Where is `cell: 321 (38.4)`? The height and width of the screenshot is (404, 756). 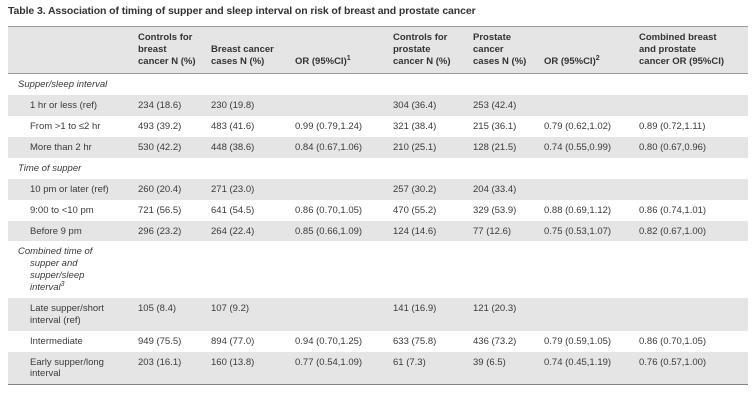 cell: 321 (38.4) is located at coordinates (415, 127).